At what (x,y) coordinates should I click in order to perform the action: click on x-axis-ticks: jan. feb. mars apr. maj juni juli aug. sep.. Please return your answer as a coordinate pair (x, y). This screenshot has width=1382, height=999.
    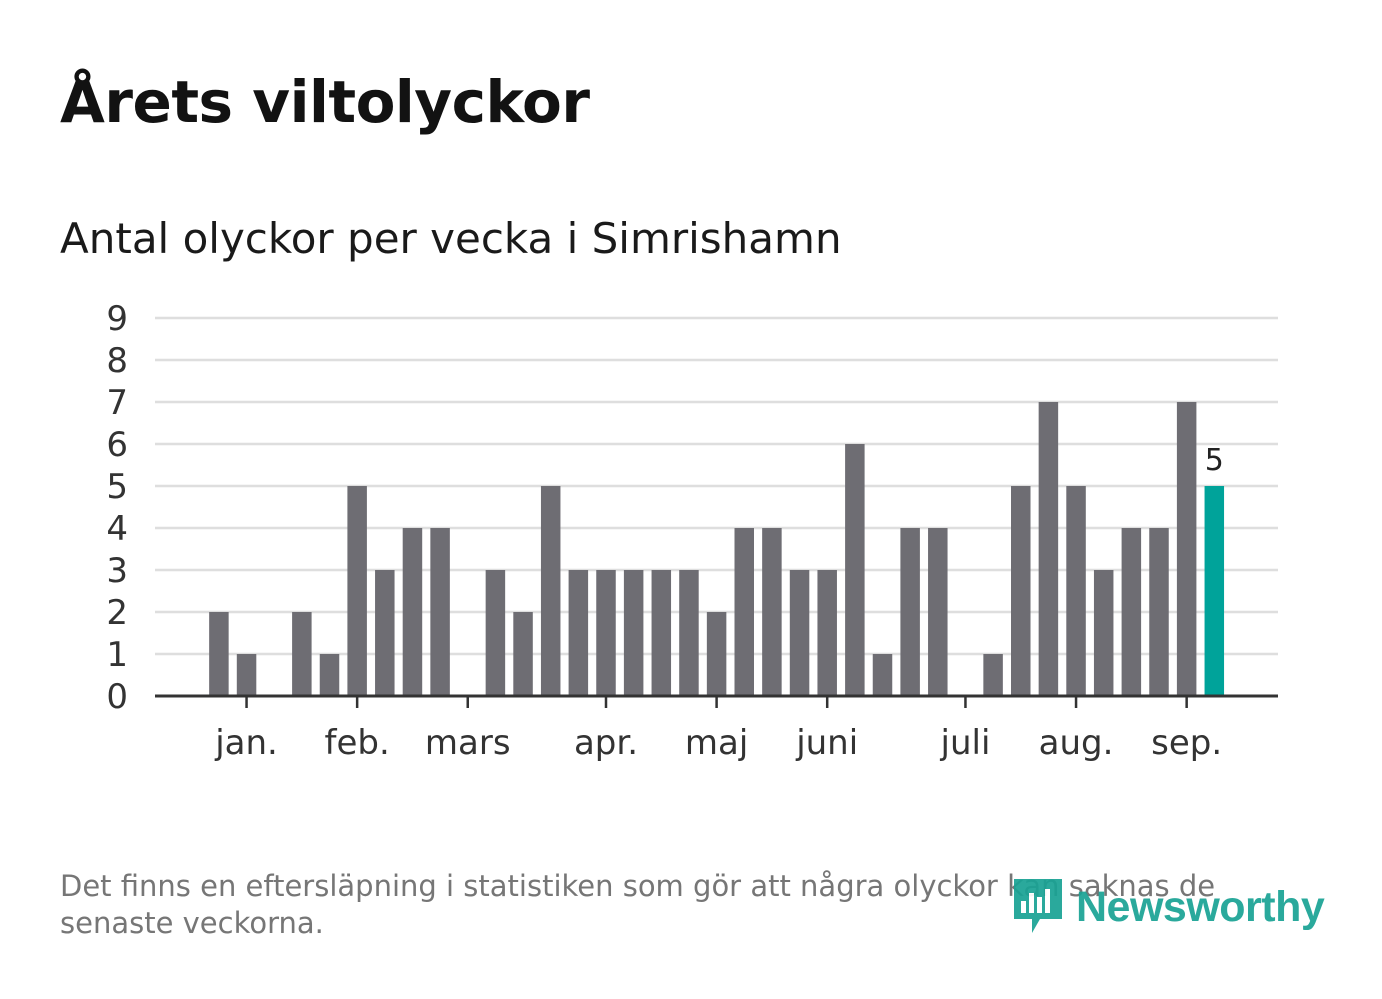
    Looking at the image, I should click on (718, 729).